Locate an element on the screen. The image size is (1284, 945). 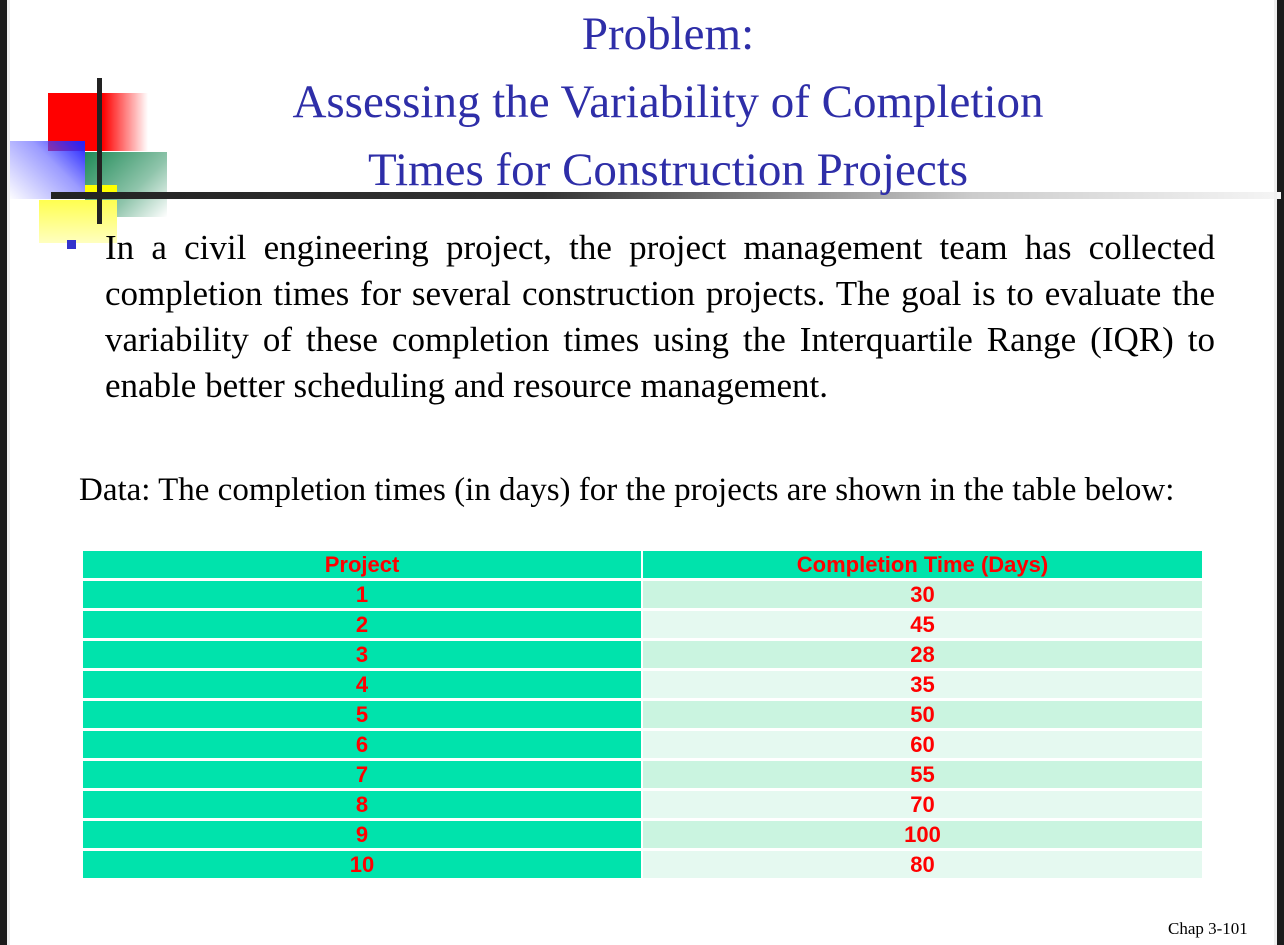
time-cell: 45 is located at coordinates (922, 624).